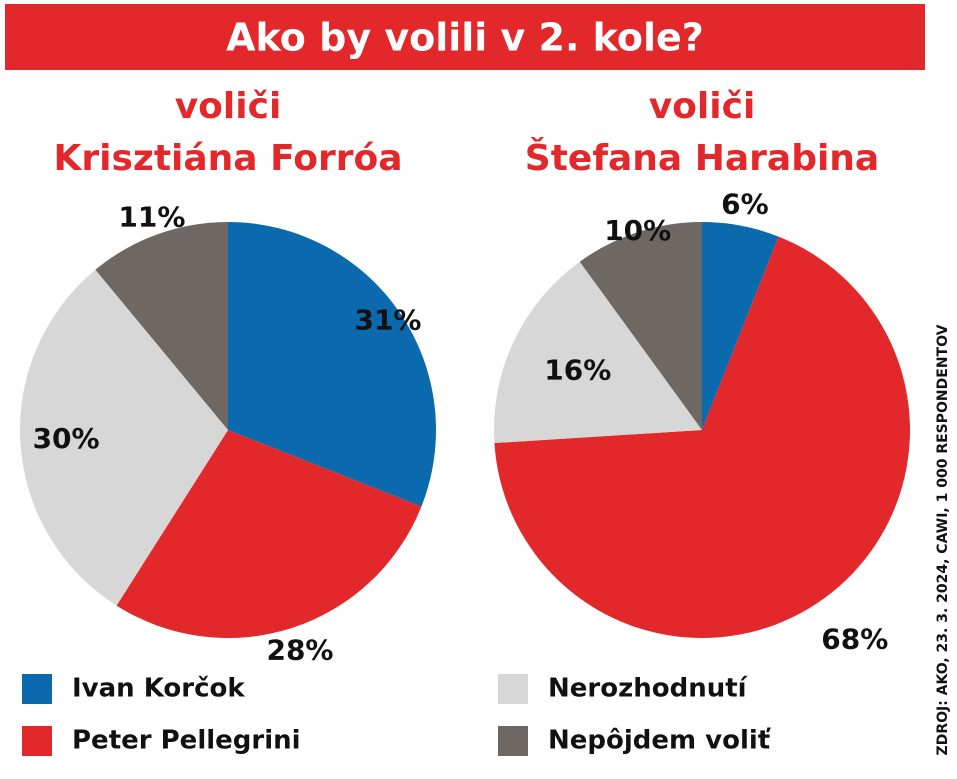 The width and height of the screenshot is (957, 779). I want to click on title: Ako by volili v 2. kole?, so click(465, 38).